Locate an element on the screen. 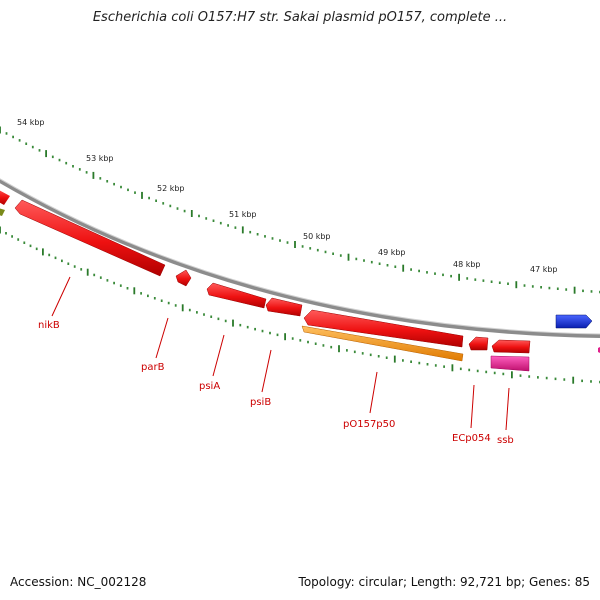 This screenshot has height=600, width=600. gene-bar-orange is located at coordinates (382, 343).